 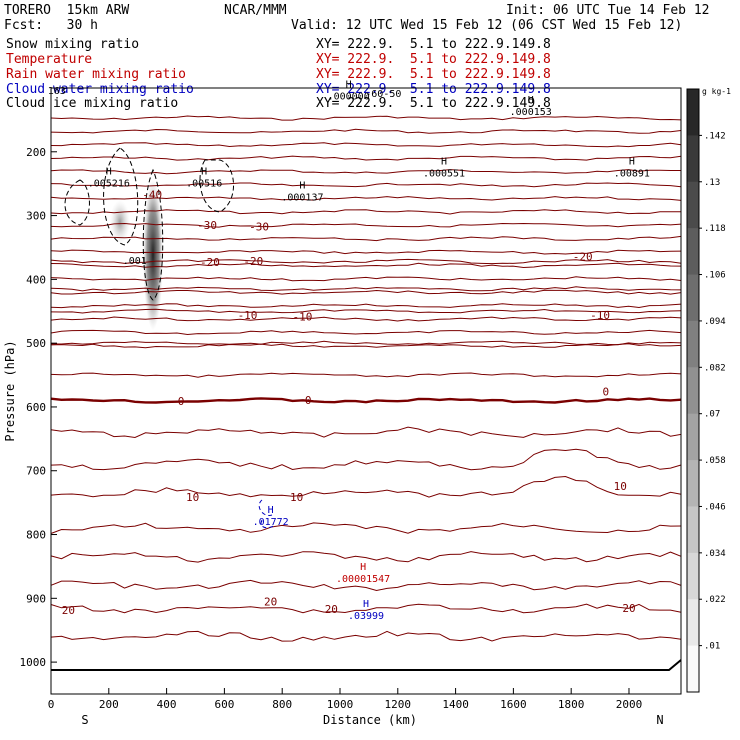 What do you see at coordinates (433, 89) in the screenshot?
I see `field-xy-cloud-water: XY= 222.9. 5.1 to 222.9.149.8` at bounding box center [433, 89].